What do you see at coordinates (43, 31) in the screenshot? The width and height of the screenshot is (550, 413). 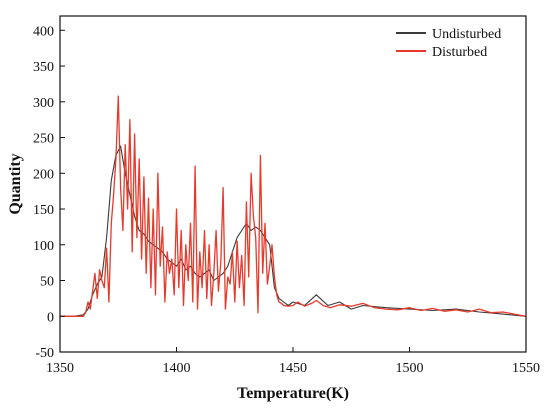 I see `y-tick-label: 400` at bounding box center [43, 31].